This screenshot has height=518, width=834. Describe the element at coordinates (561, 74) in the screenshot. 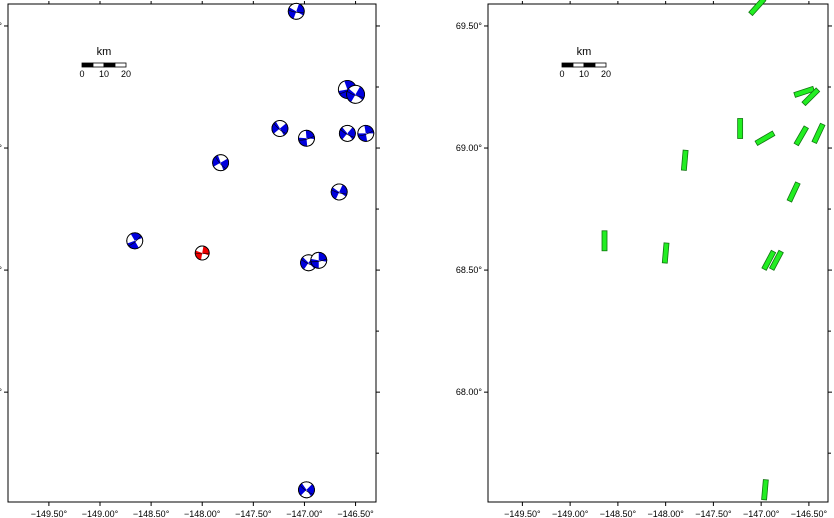

I see `right-scale-label: 0` at that location.